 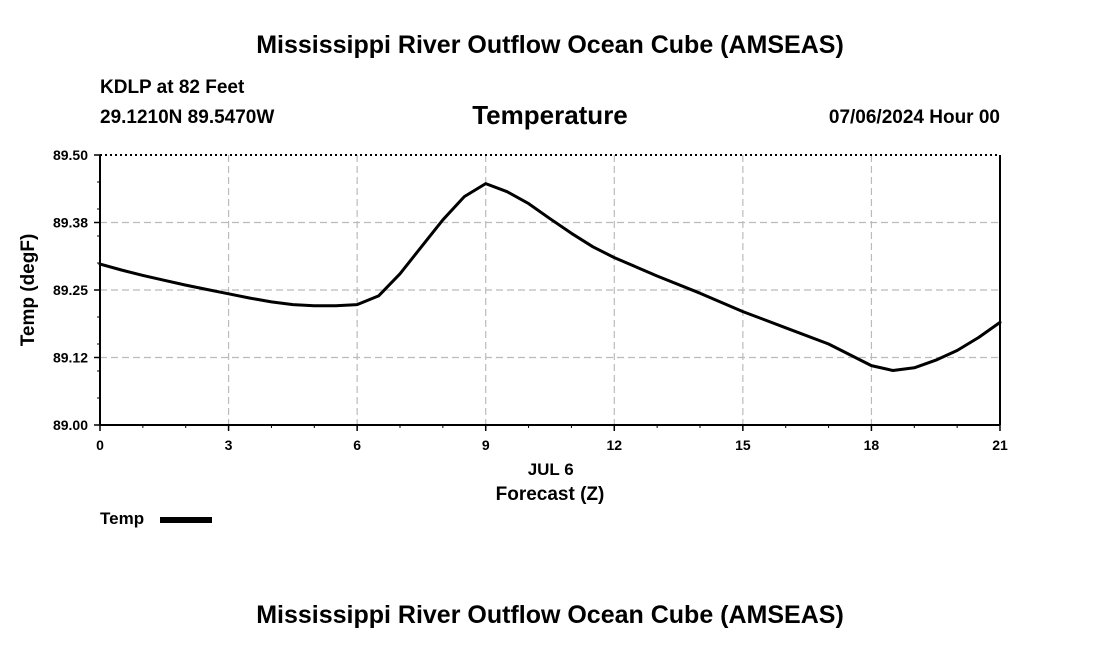 What do you see at coordinates (28, 290) in the screenshot?
I see `y-axis-label: Temp (degF)` at bounding box center [28, 290].